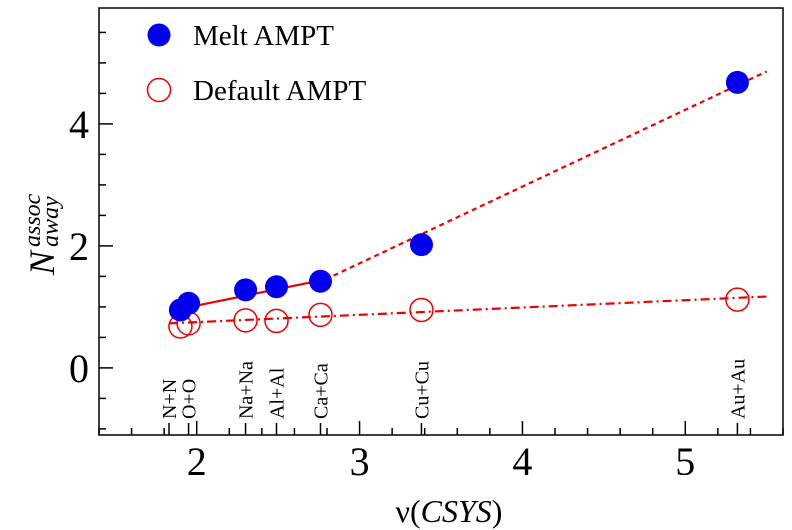  I want to click on y-axis-label-superscript: assoc, so click(33, 220).